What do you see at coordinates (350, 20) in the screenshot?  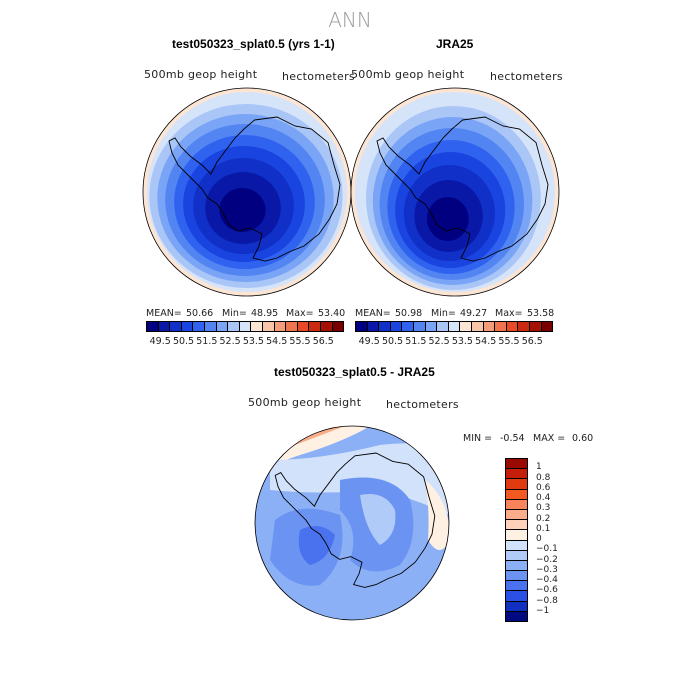 I see `figure-title: ANN` at bounding box center [350, 20].